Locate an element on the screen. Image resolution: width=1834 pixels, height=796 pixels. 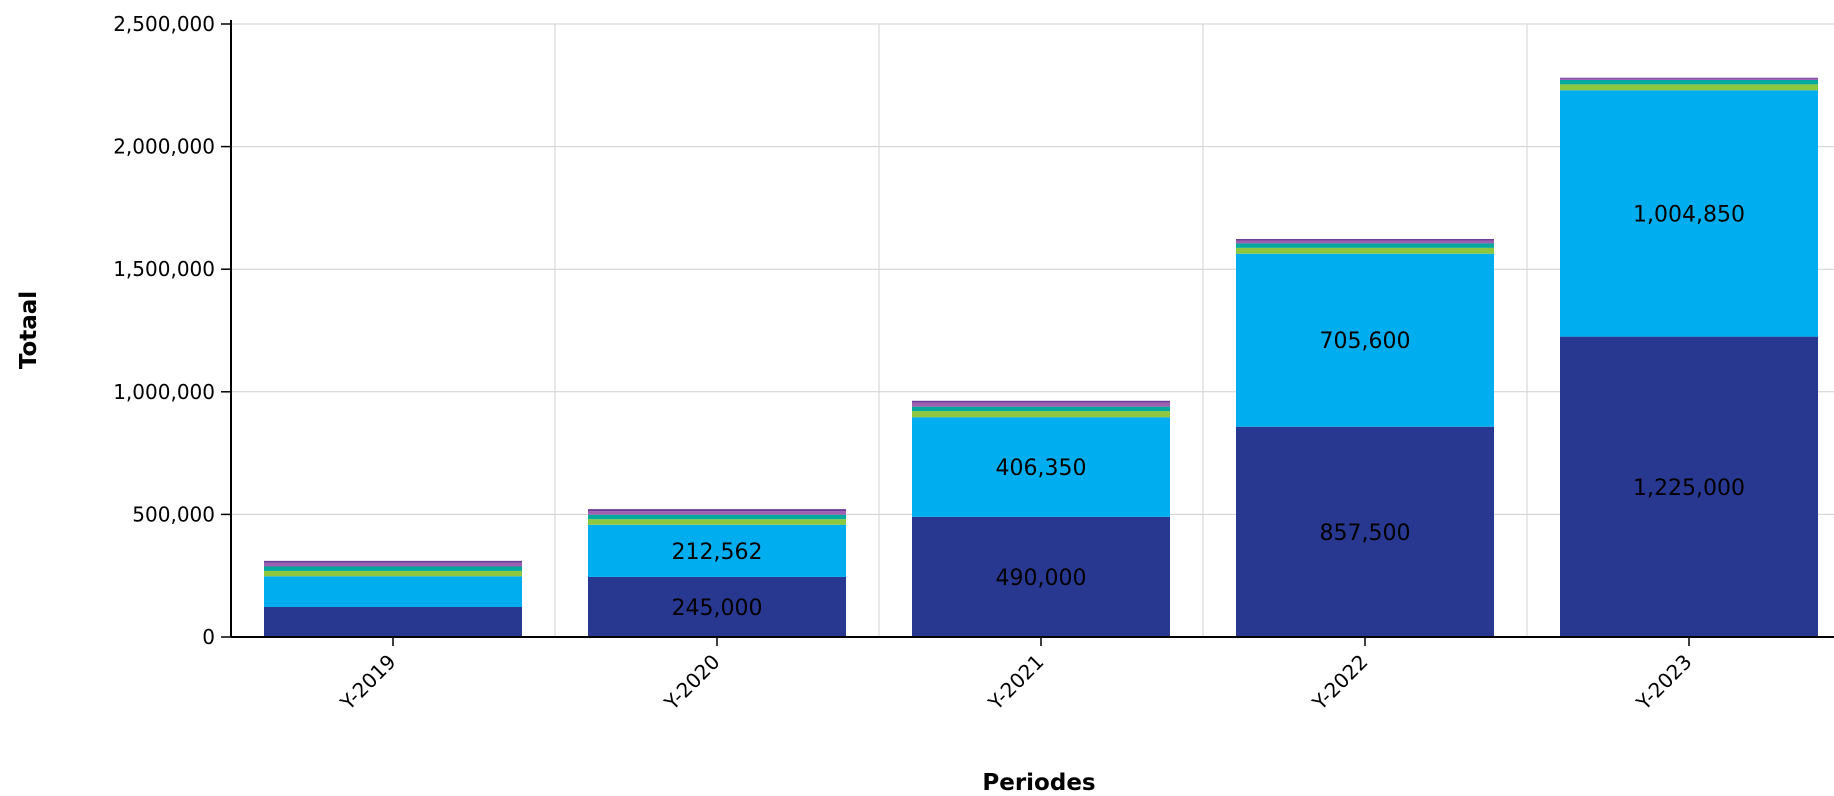
y-tick-label: 0 is located at coordinates (208, 637).